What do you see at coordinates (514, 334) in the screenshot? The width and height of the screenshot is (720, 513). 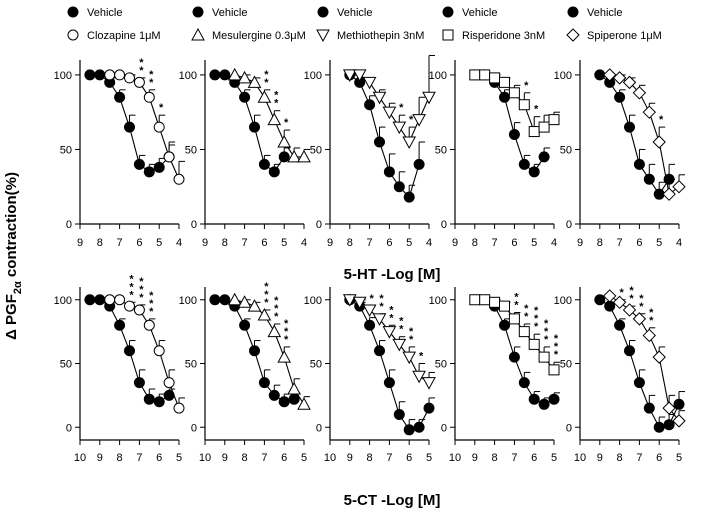 I see `series-drug: *************` at bounding box center [514, 334].